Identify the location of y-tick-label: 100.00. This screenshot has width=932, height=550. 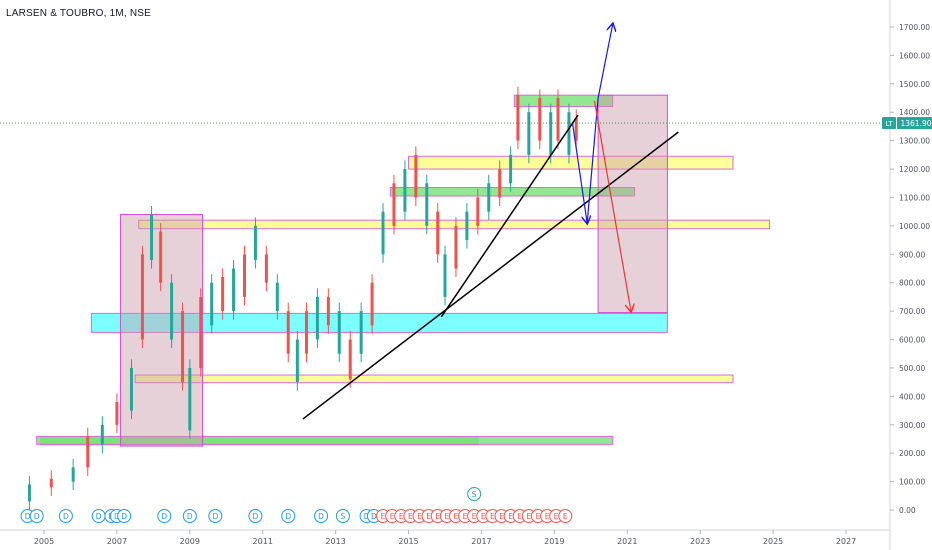
(912, 482).